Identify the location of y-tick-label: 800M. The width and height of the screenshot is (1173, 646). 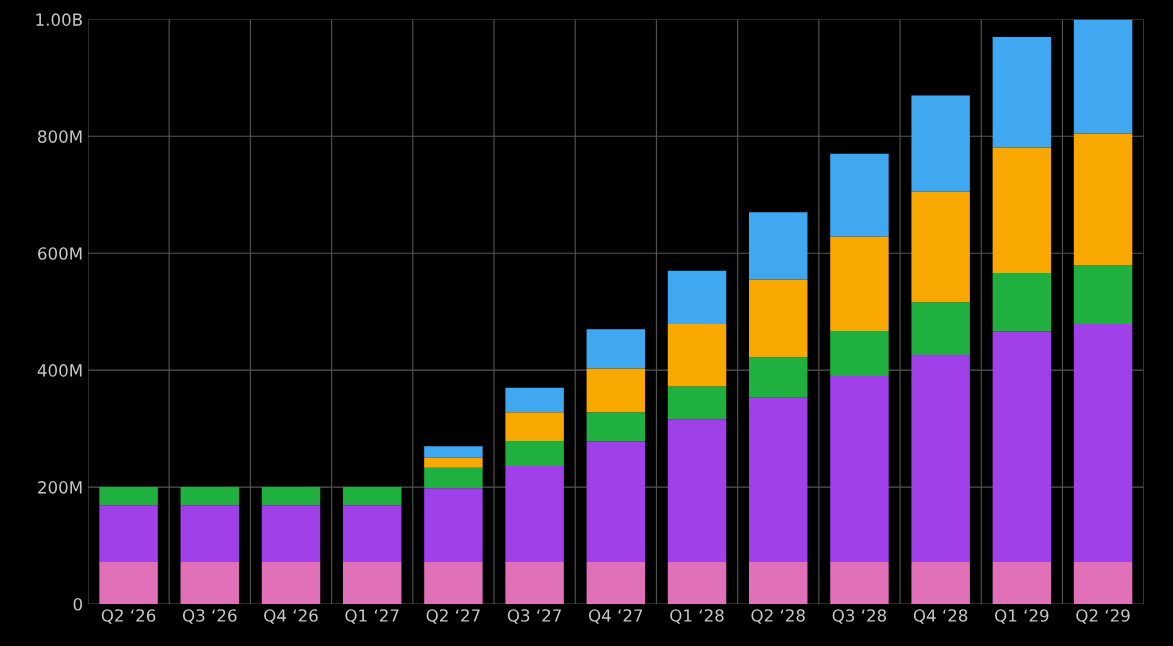
(60, 136).